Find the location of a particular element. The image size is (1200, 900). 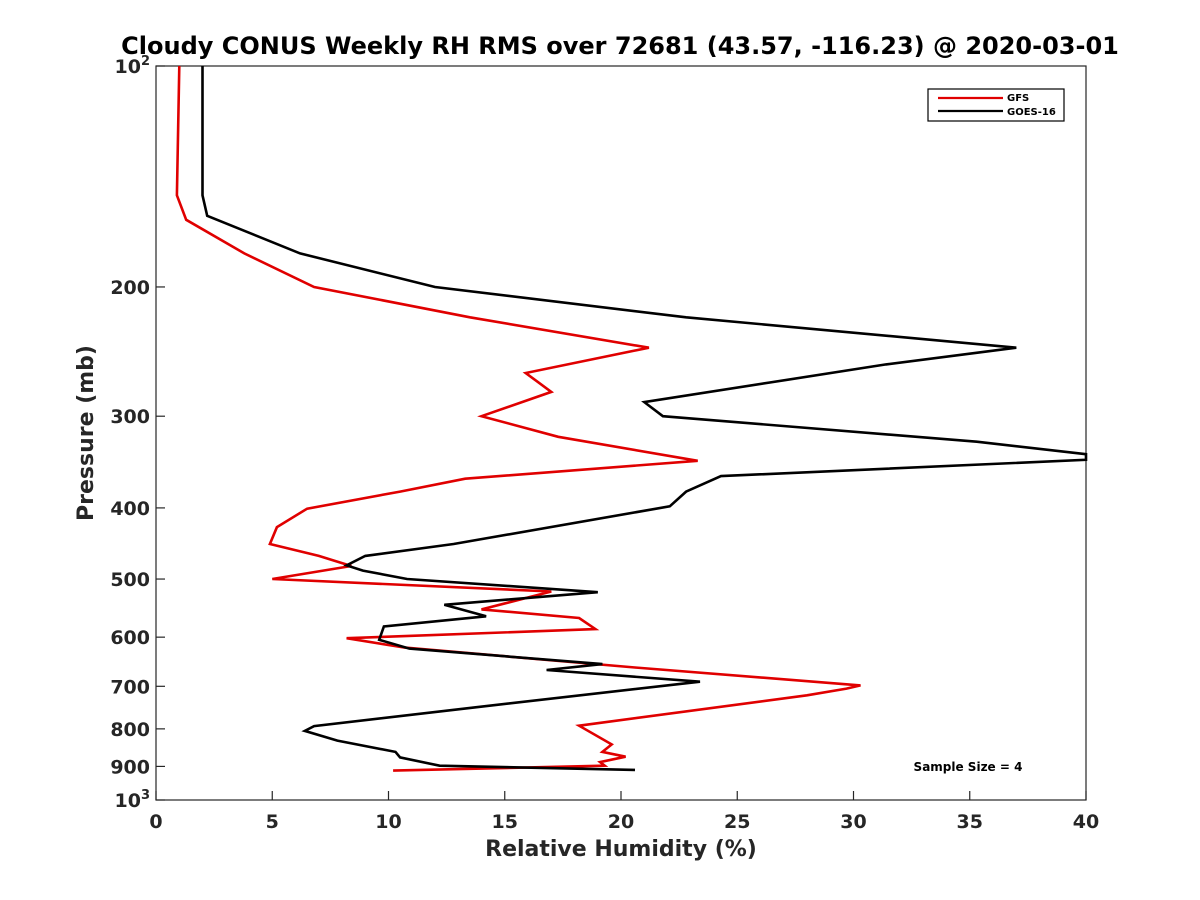

x-tick-label: 25 is located at coordinates (737, 822).